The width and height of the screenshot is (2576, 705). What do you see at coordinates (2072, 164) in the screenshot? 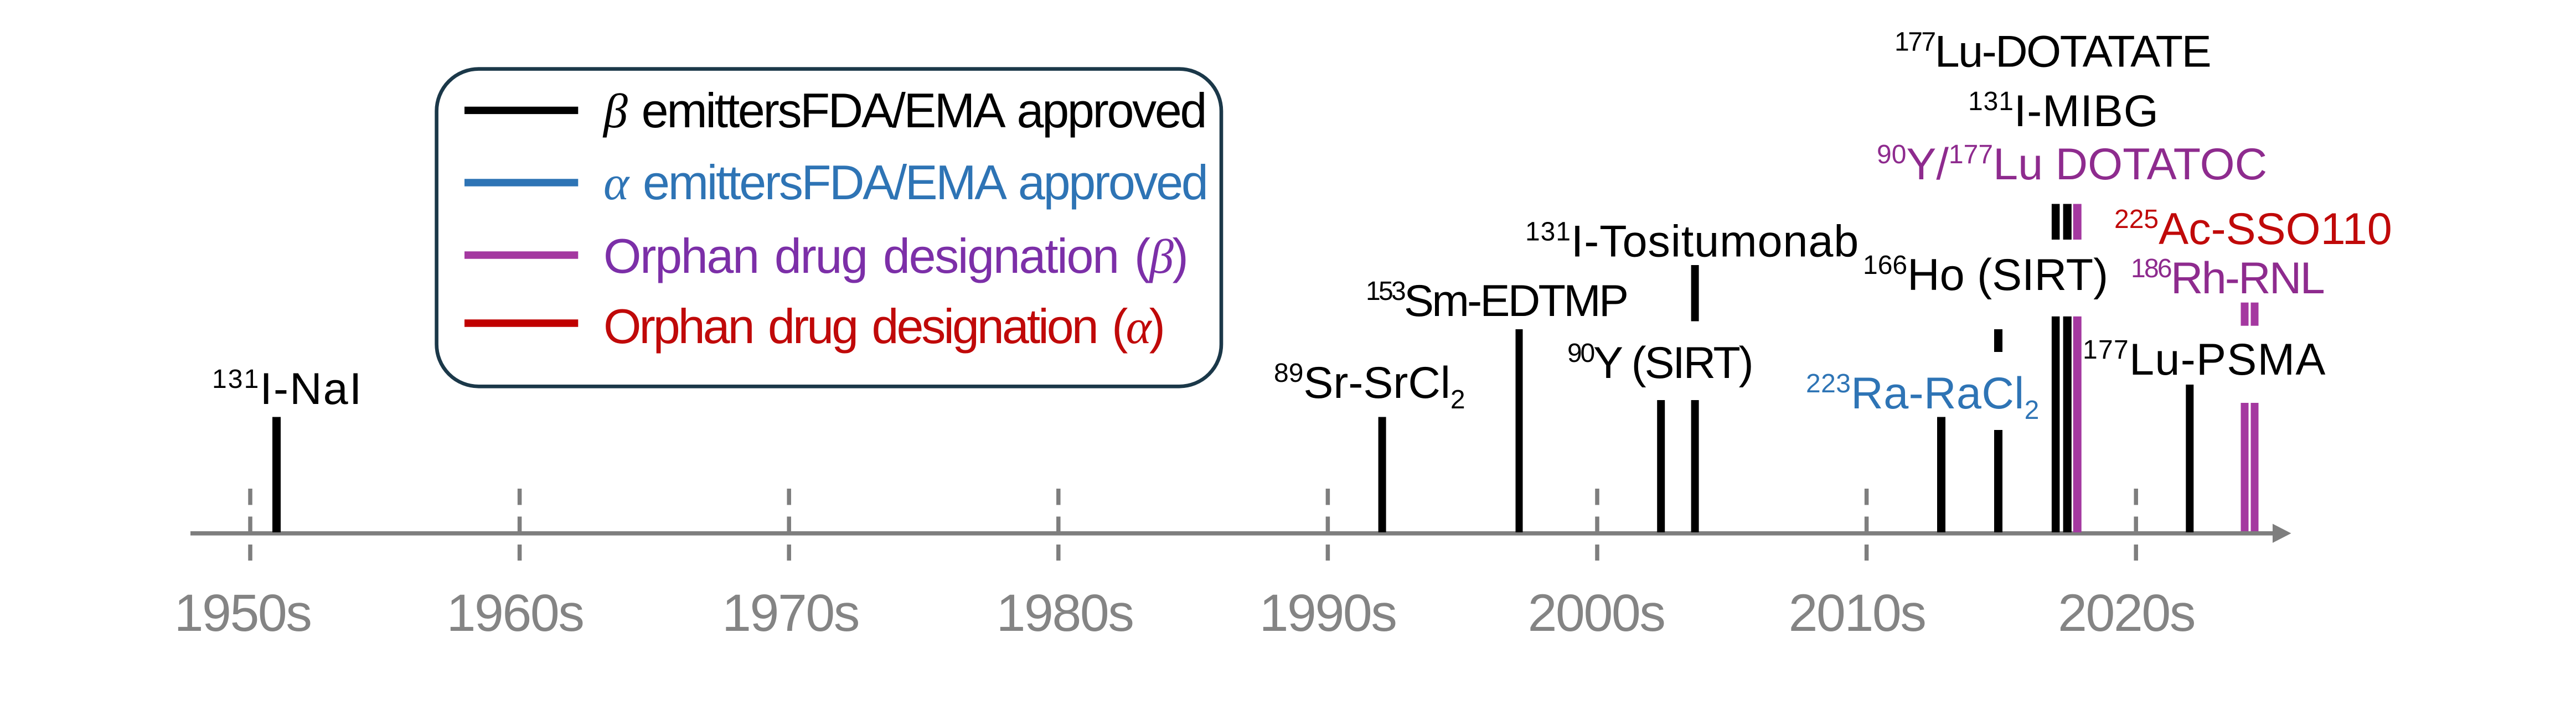
I see `svg-text: 90Y/177Lu DOTATOC` at bounding box center [2072, 164].